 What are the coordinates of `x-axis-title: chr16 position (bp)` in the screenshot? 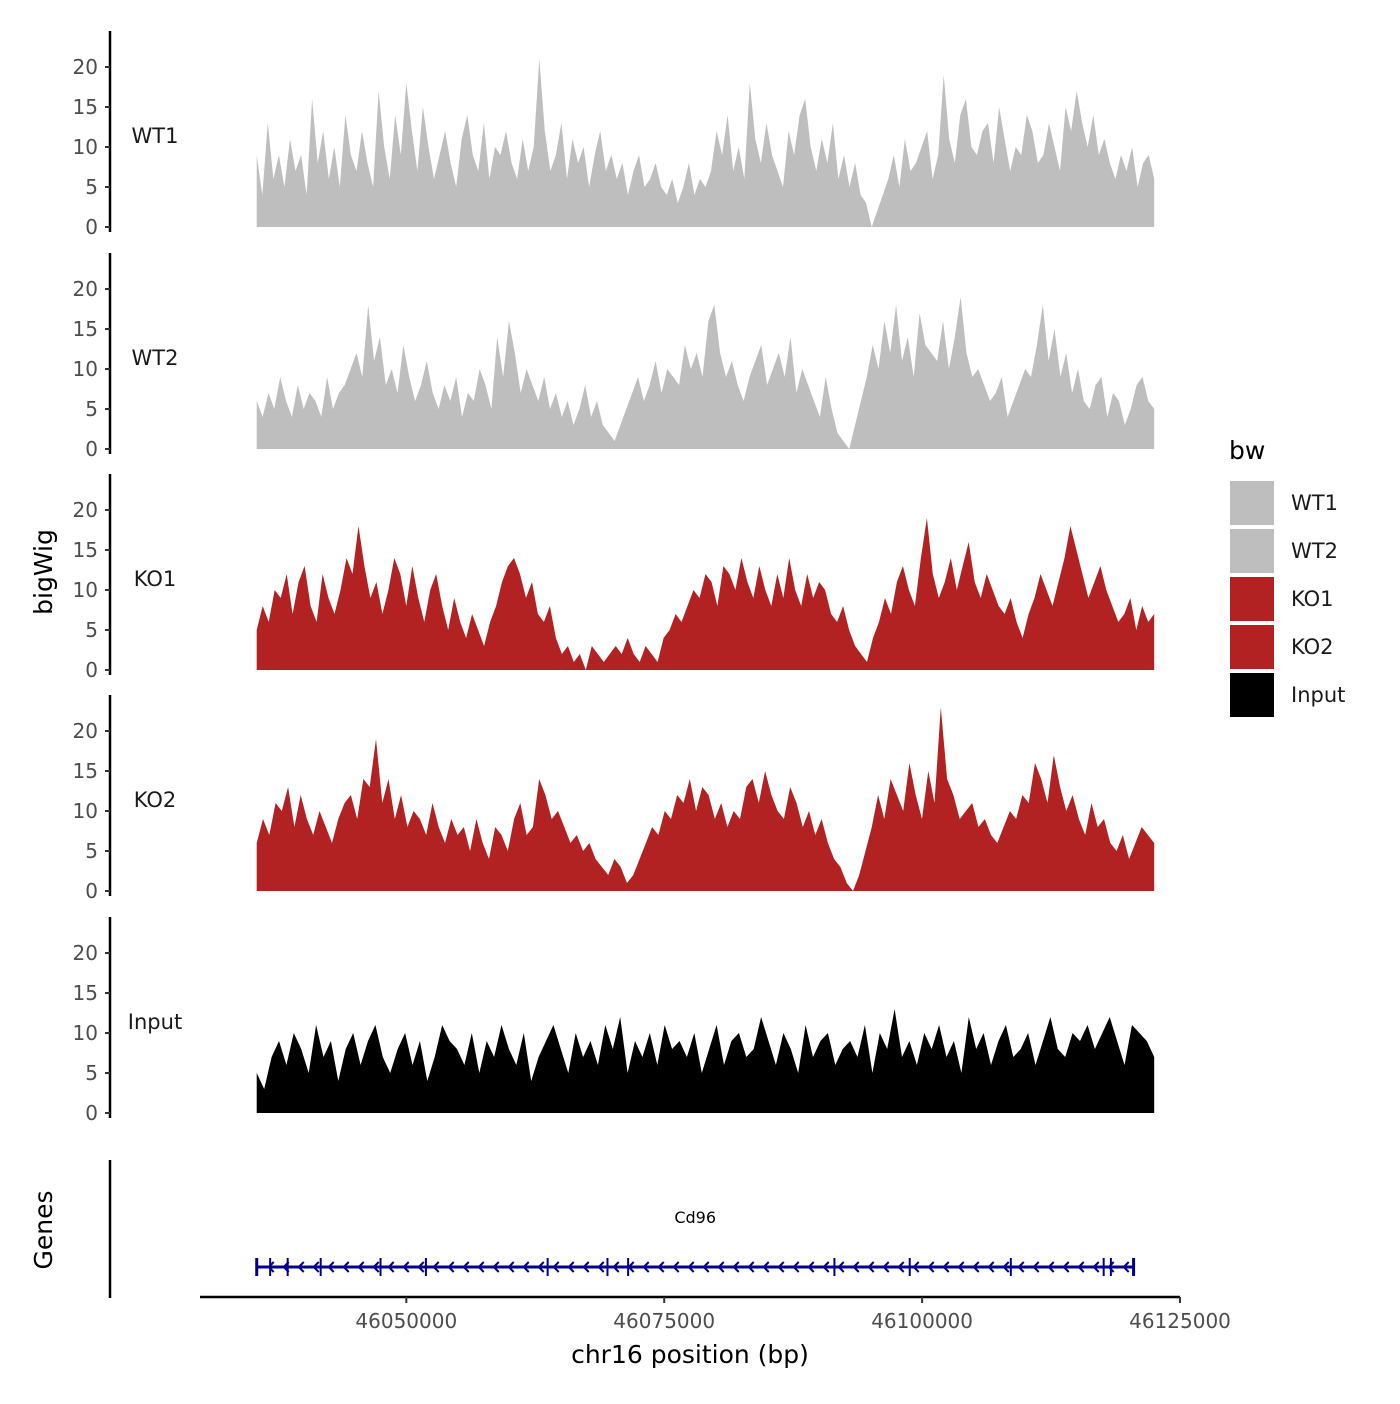 It's located at (690, 1354).